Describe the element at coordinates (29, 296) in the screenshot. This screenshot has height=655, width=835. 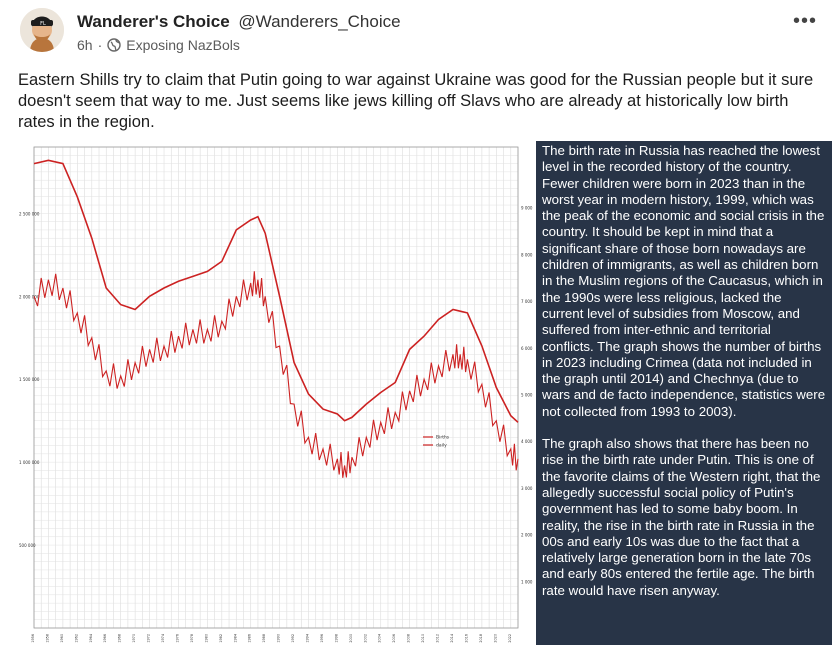
I see `y-left-tick-label: 2 000 000` at that location.